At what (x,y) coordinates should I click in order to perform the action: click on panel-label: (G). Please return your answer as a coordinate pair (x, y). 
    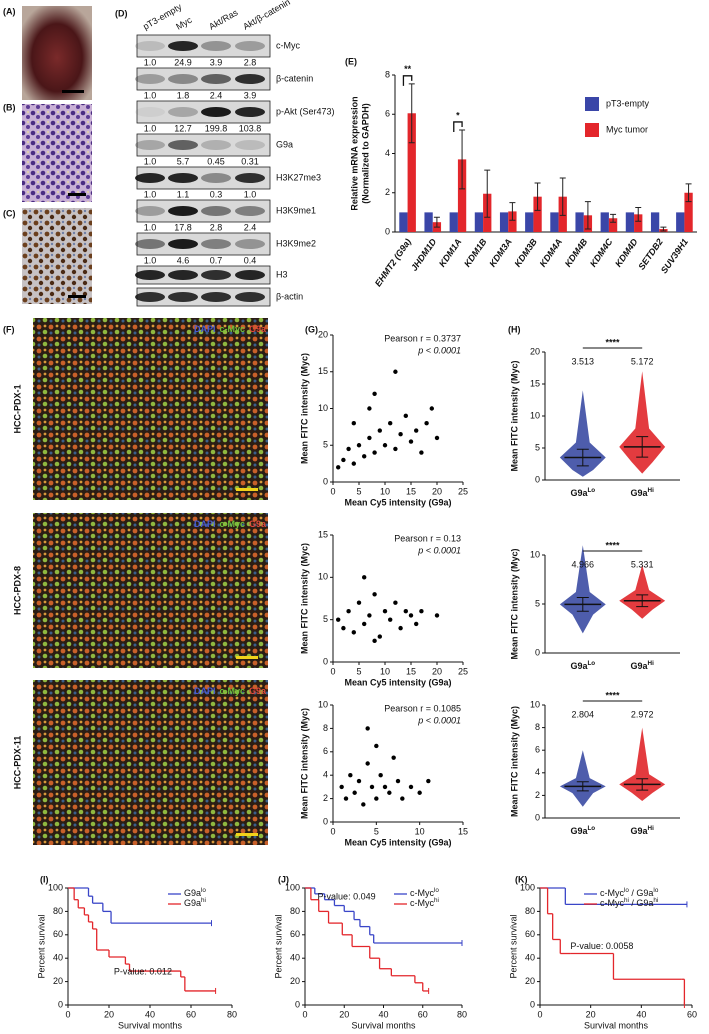
    Looking at the image, I should click on (311, 329).